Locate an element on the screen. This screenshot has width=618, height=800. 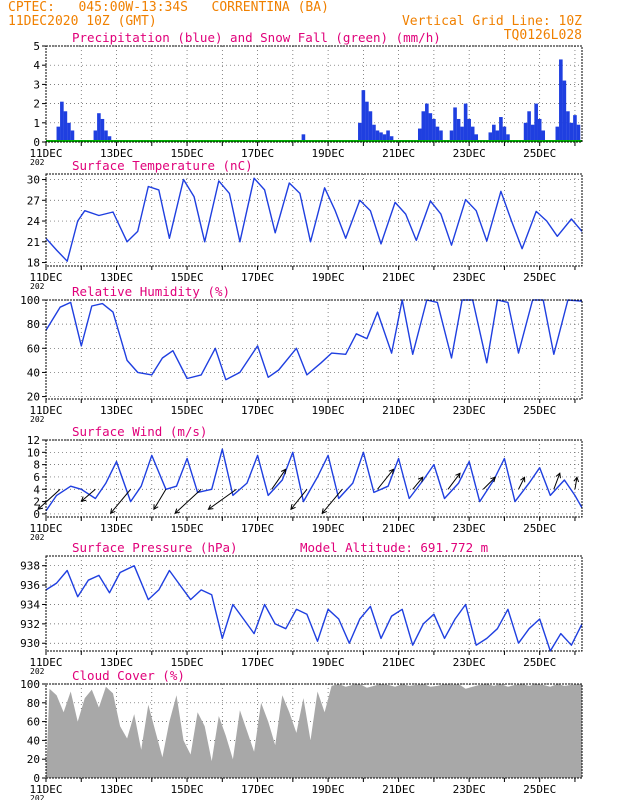
y-tick-label: 1 is located at coordinates (36, 123).